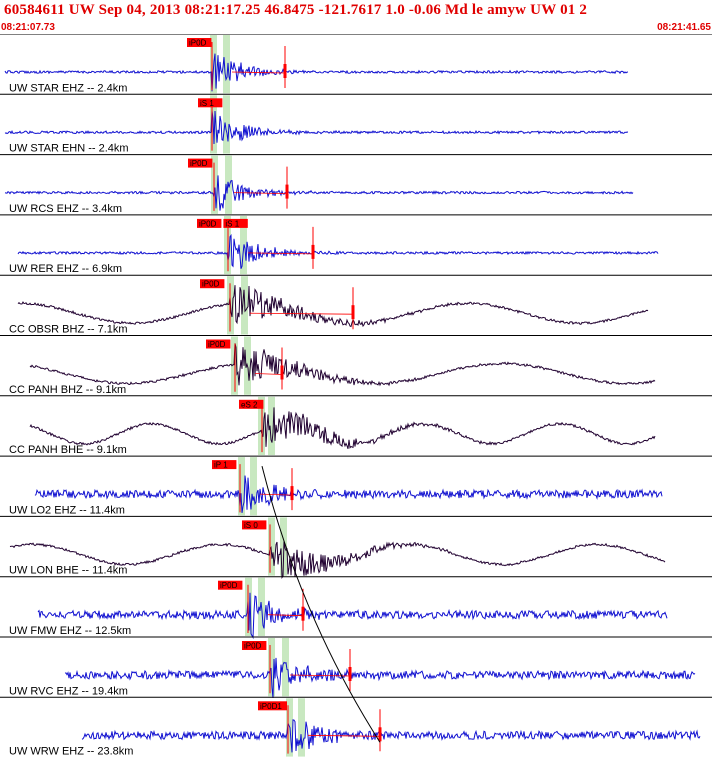 The image size is (712, 758). I want to click on station-label: CC OBSR BHZ -- 7.1km, so click(68, 330).